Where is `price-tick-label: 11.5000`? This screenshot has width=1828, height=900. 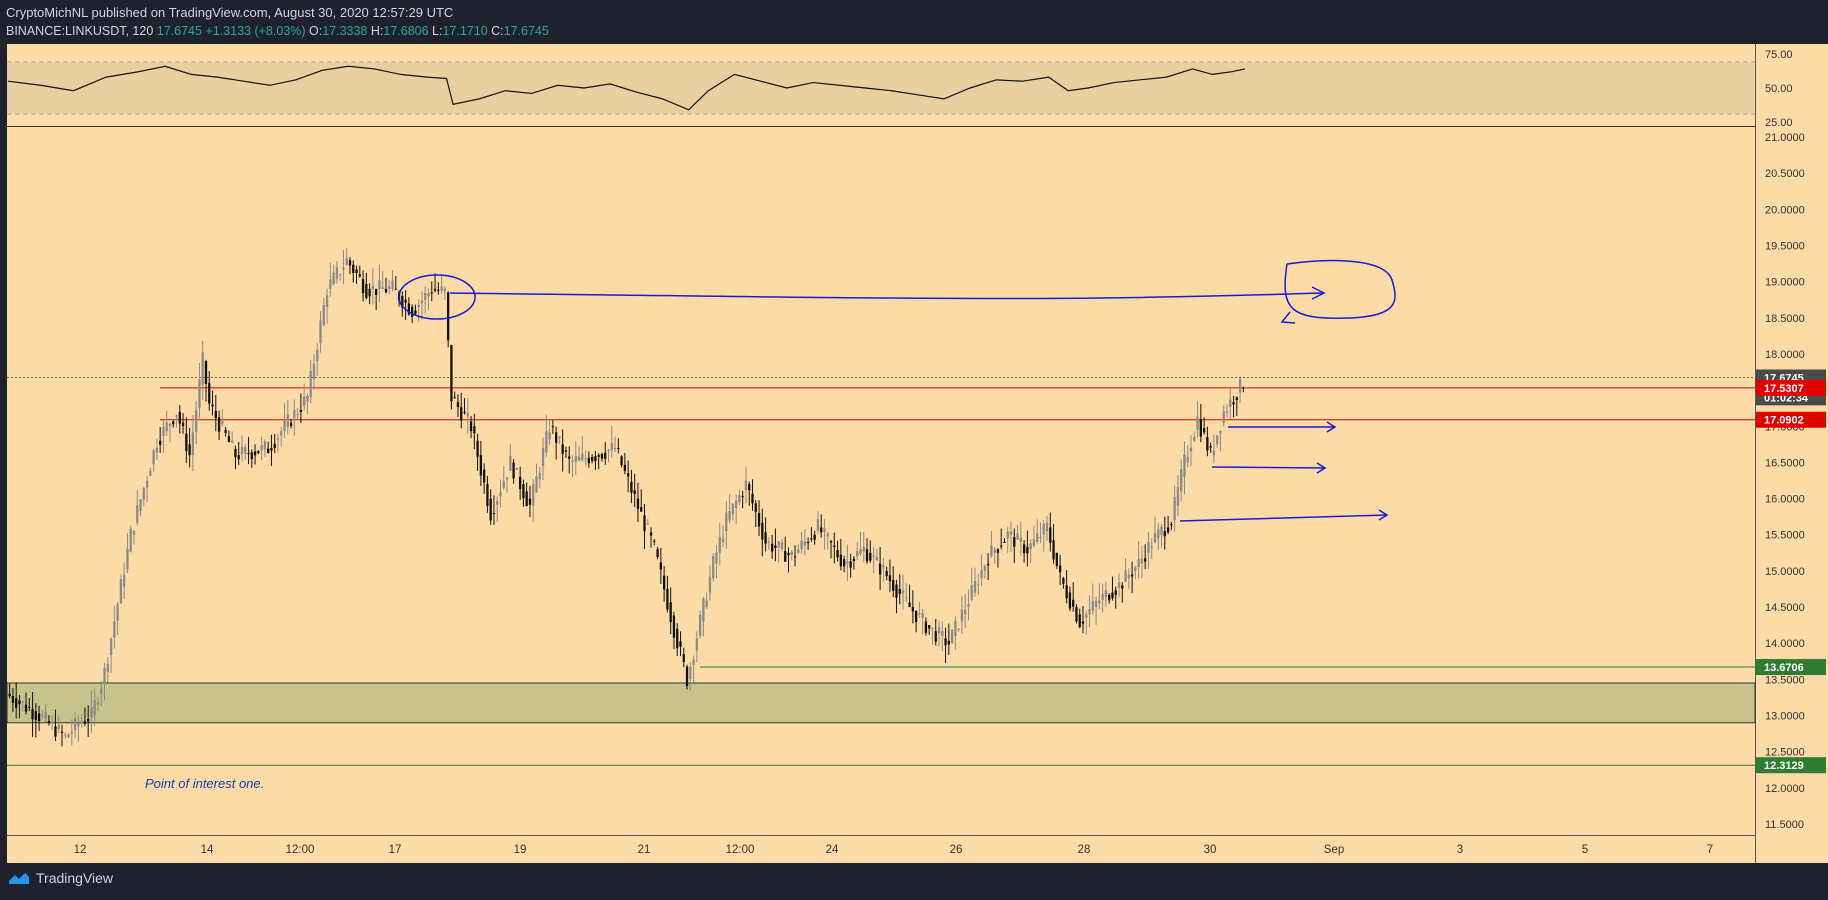
price-tick-label: 11.5000 is located at coordinates (1784, 825).